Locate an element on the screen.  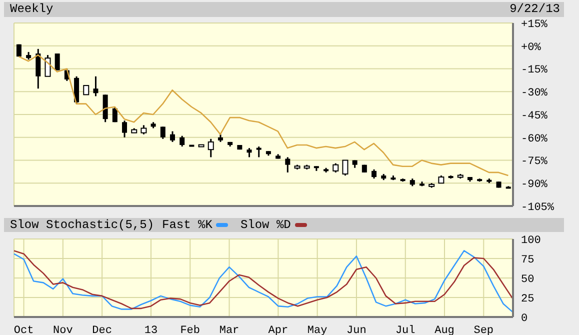
y-tick-label: -30% is located at coordinates (534, 94).